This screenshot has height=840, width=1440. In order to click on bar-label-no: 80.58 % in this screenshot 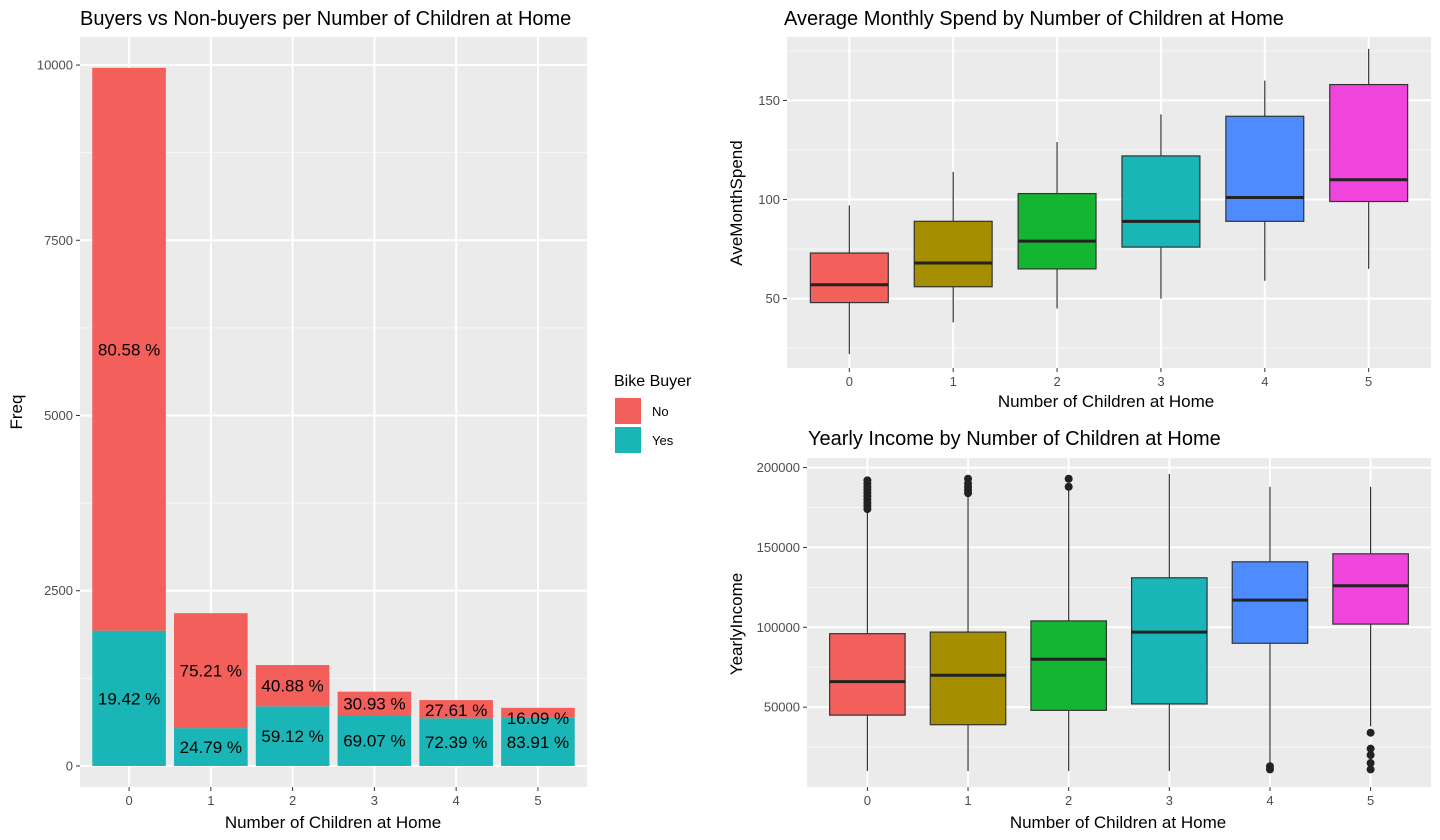, I will do `click(129, 349)`.